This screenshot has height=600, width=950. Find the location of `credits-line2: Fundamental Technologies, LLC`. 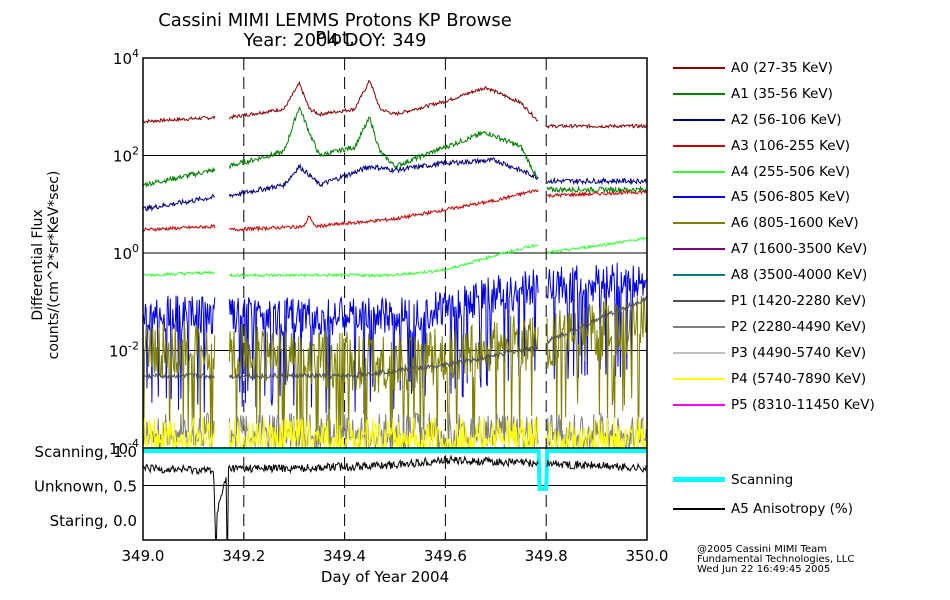

credits-line2: Fundamental Technologies, LLC is located at coordinates (776, 559).